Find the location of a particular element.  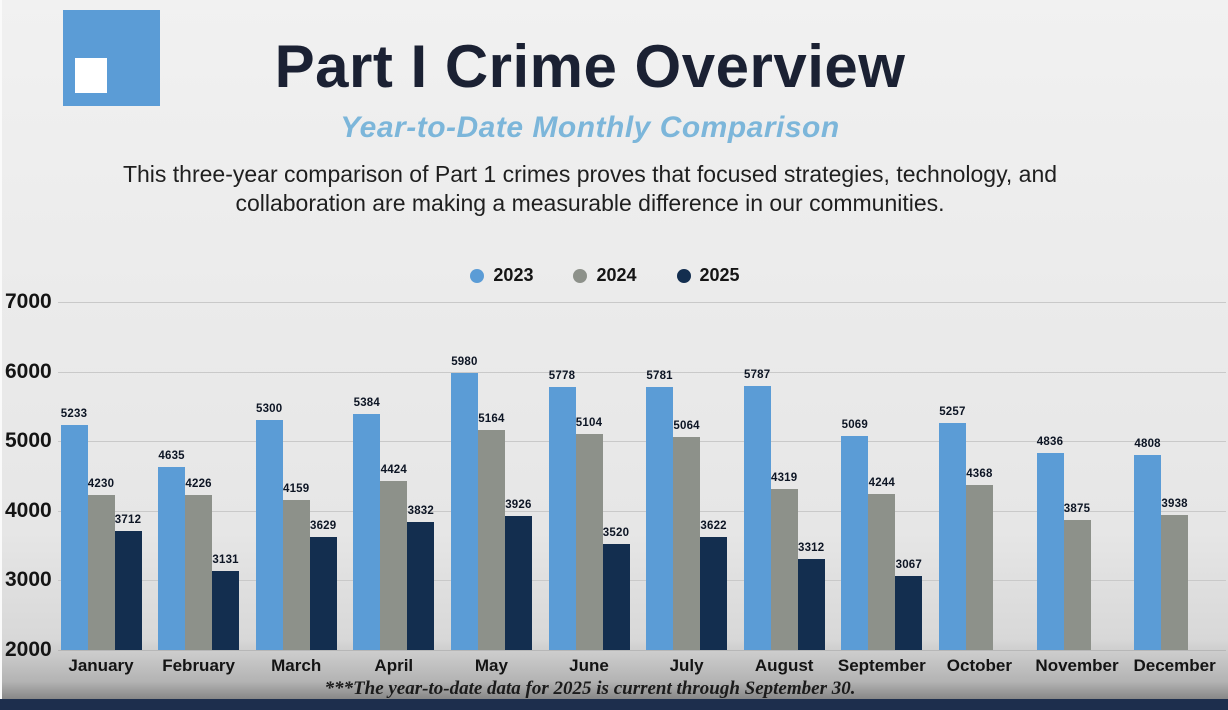

bar-2024-february is located at coordinates (199, 572).